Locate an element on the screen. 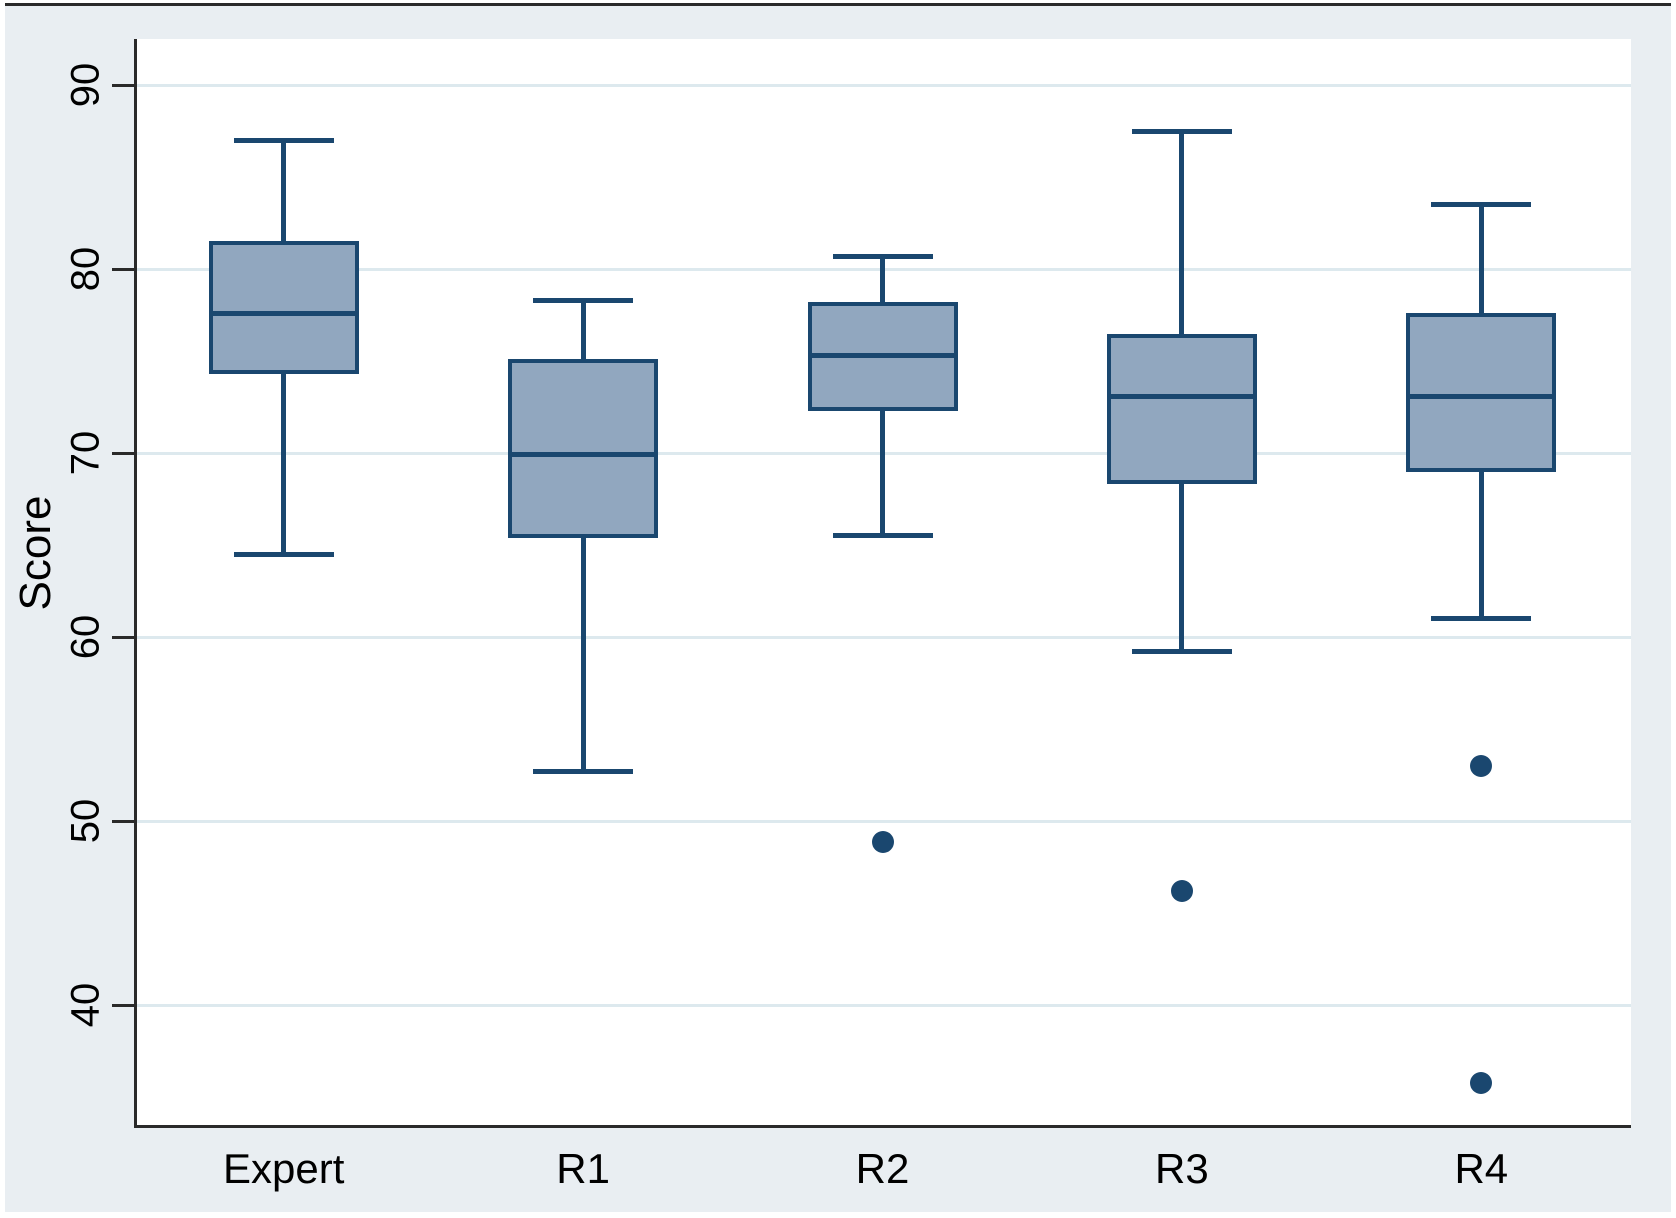 This screenshot has width=1676, height=1218. y-tick-label: 40 is located at coordinates (85, 1005).